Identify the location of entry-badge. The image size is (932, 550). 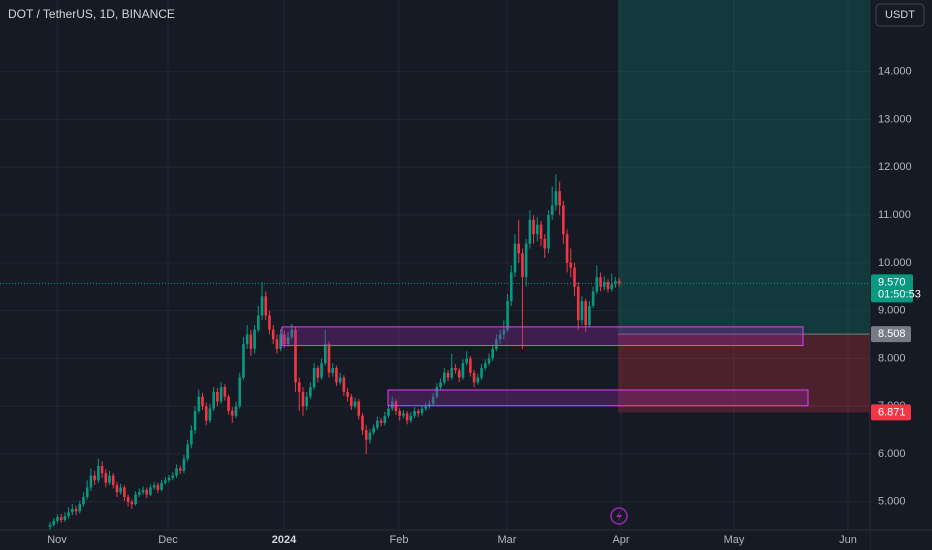
(891, 334).